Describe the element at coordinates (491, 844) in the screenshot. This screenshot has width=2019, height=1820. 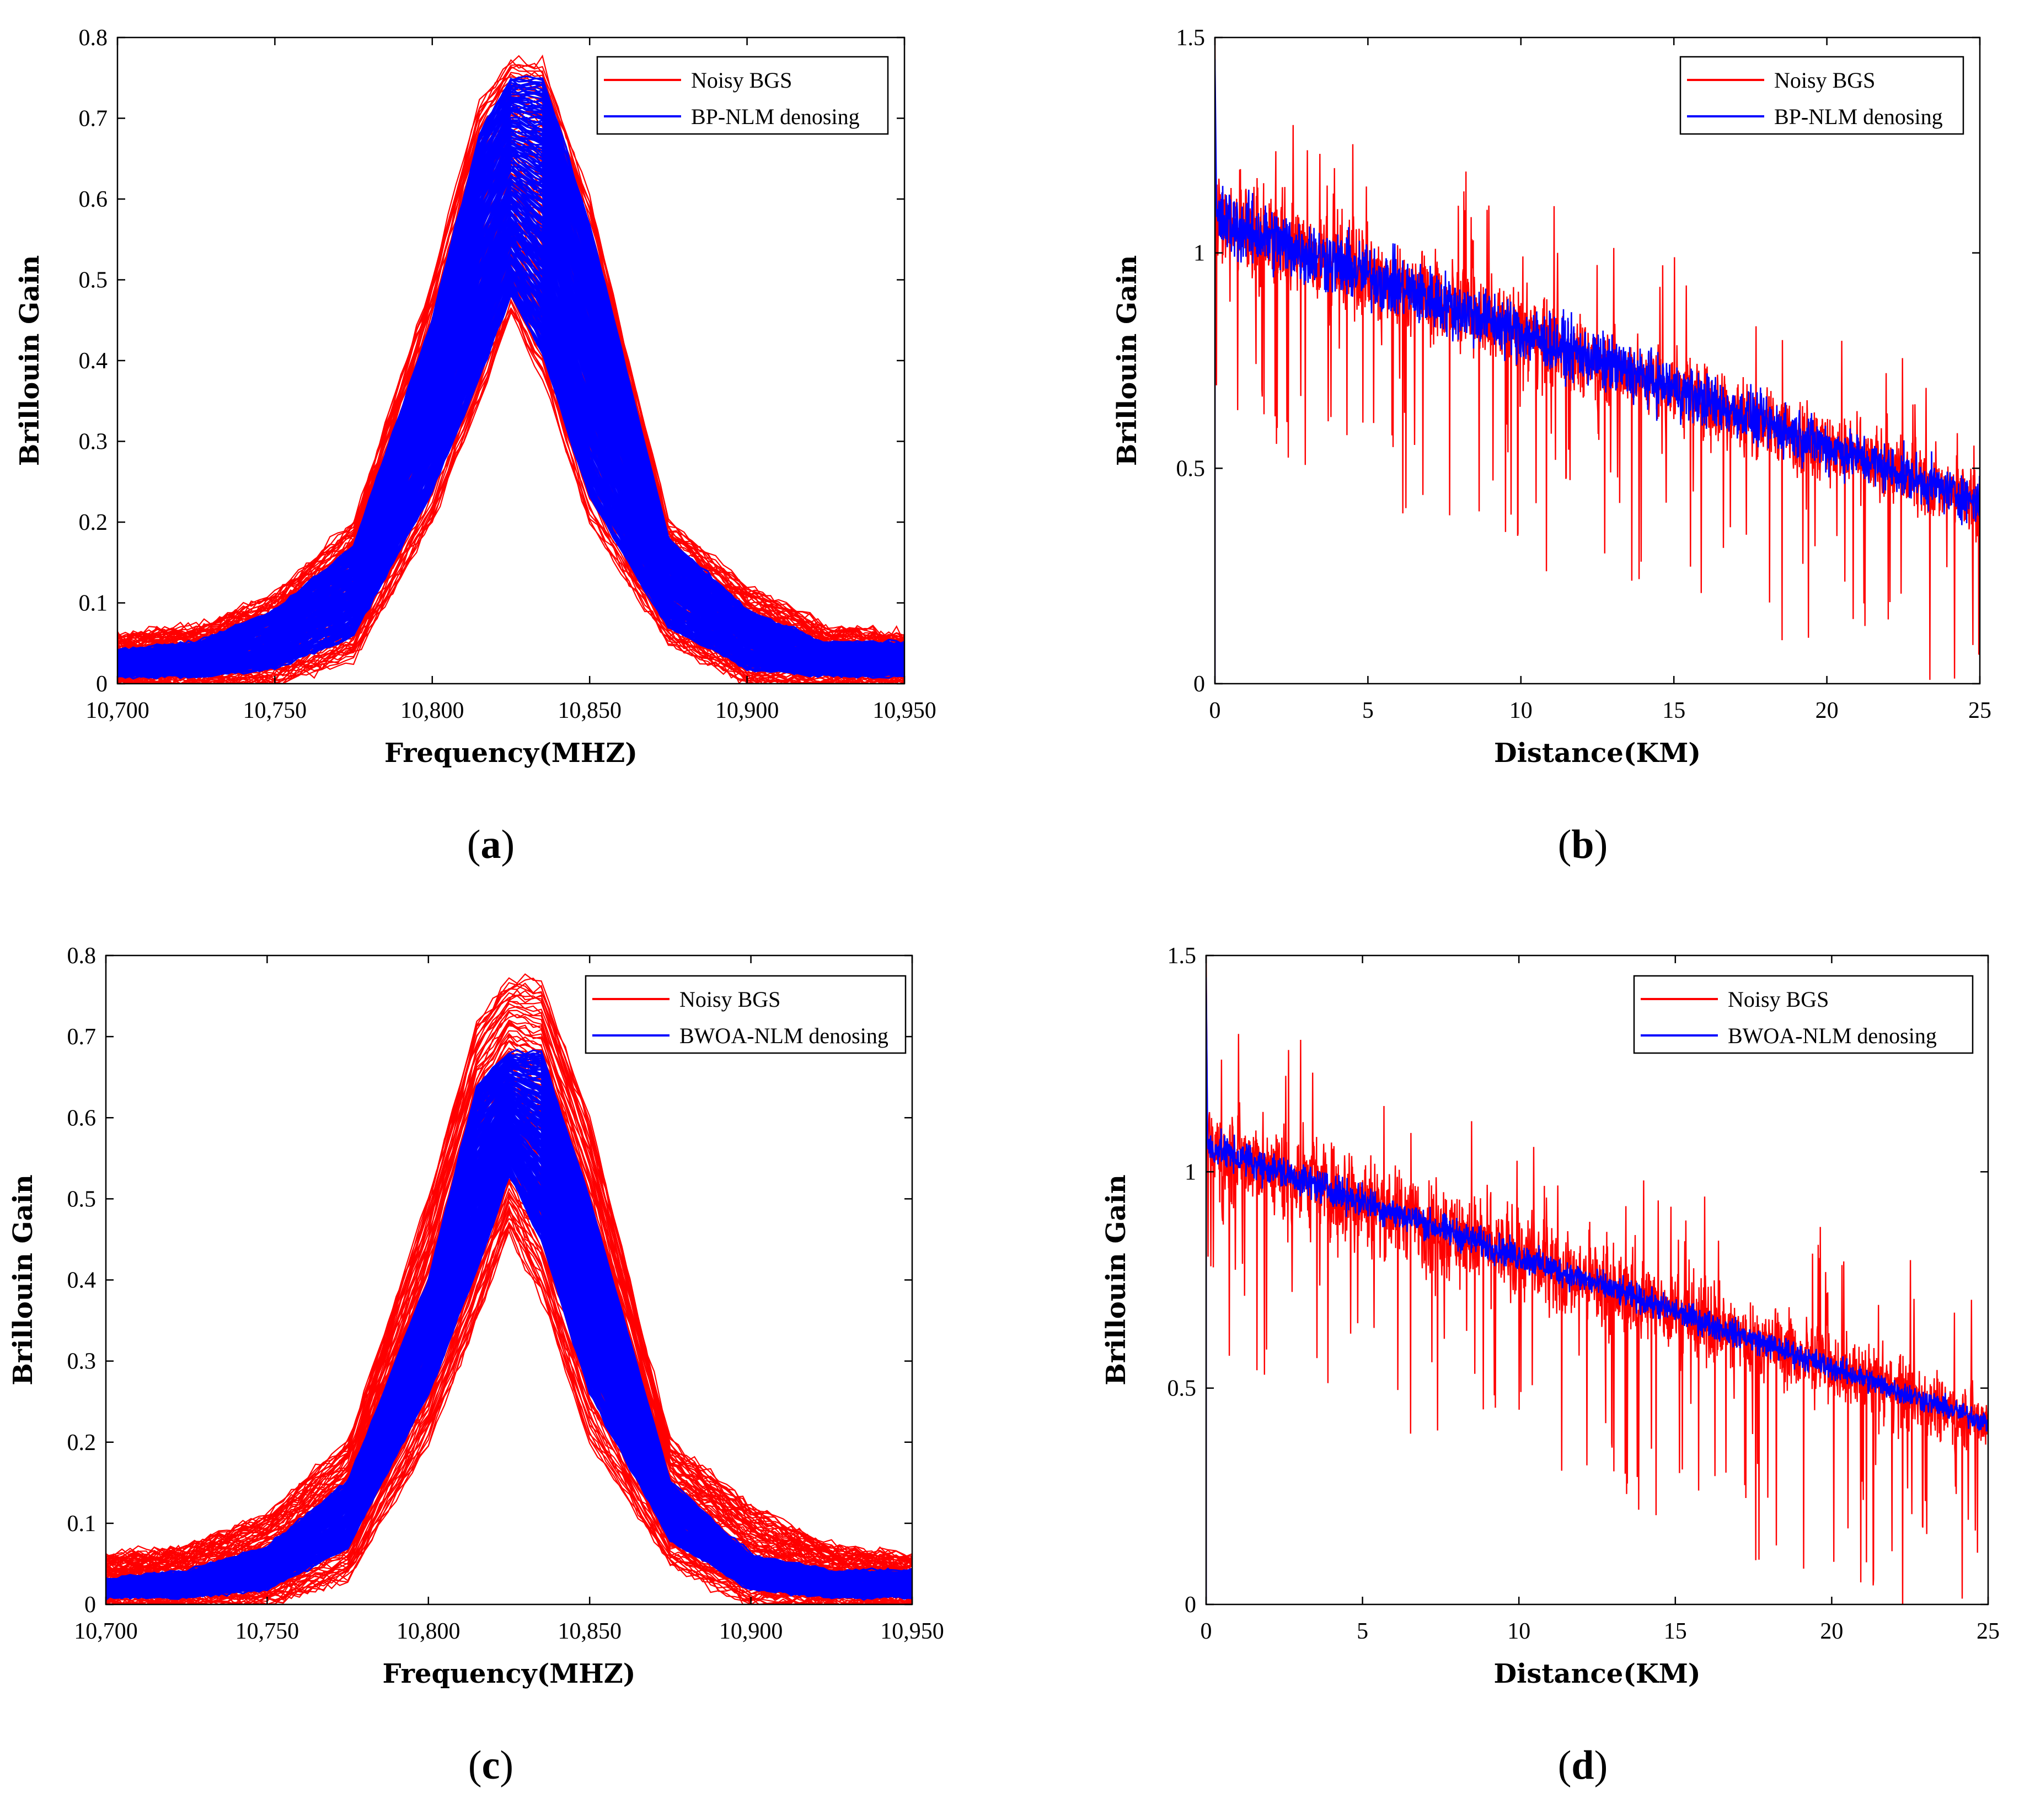
I see `panel-label-a: (a)` at that location.